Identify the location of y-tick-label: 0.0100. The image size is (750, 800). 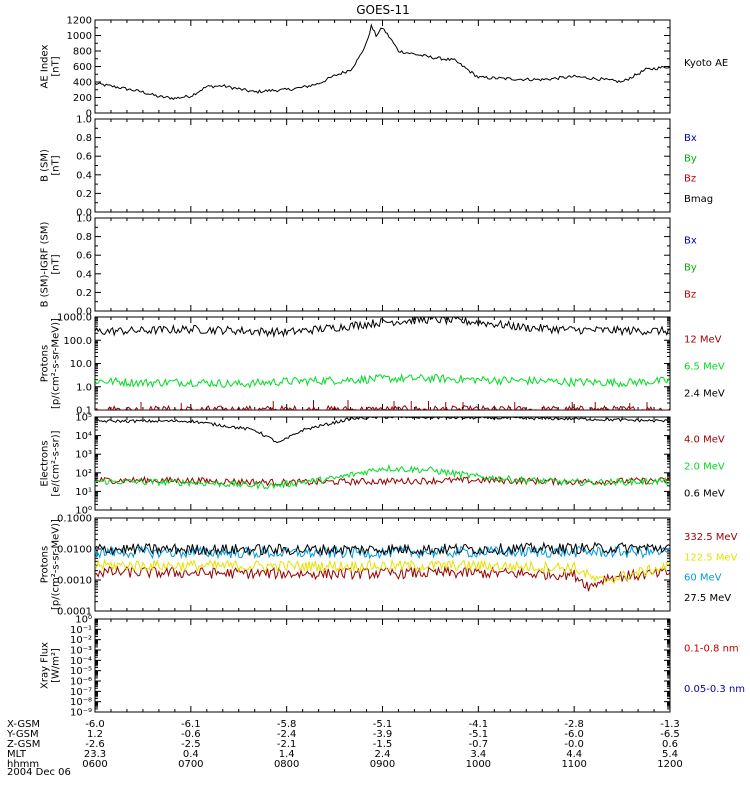
(74, 550).